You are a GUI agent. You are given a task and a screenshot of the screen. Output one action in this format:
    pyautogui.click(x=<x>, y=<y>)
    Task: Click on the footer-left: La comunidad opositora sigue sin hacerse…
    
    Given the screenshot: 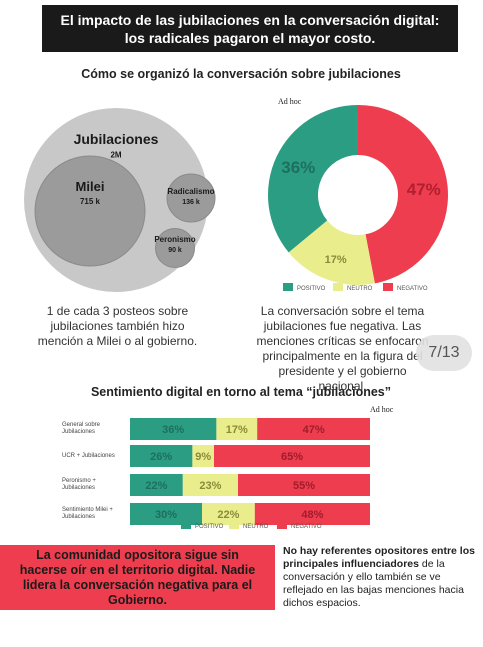 What is the action you would take?
    pyautogui.click(x=137, y=577)
    